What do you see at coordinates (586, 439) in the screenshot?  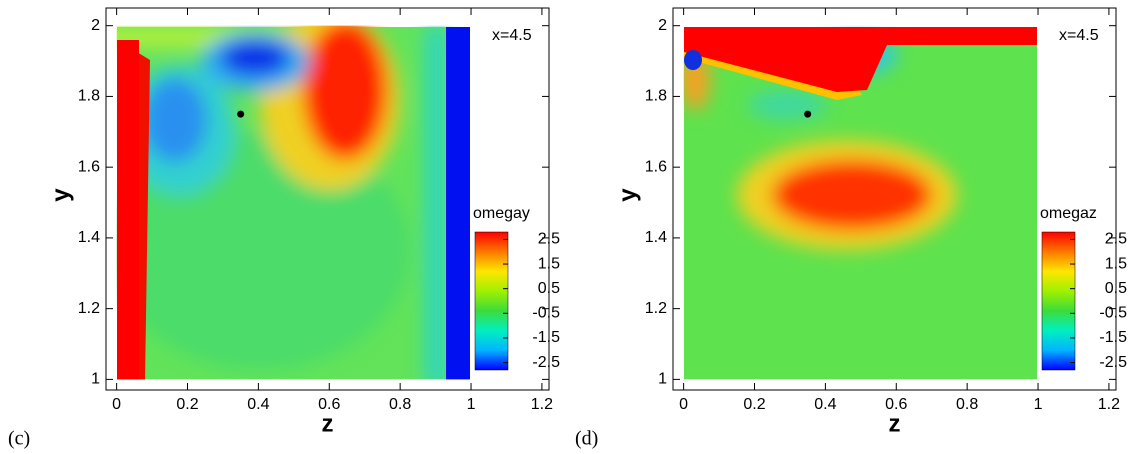 I see `panel-label: (d)` at bounding box center [586, 439].